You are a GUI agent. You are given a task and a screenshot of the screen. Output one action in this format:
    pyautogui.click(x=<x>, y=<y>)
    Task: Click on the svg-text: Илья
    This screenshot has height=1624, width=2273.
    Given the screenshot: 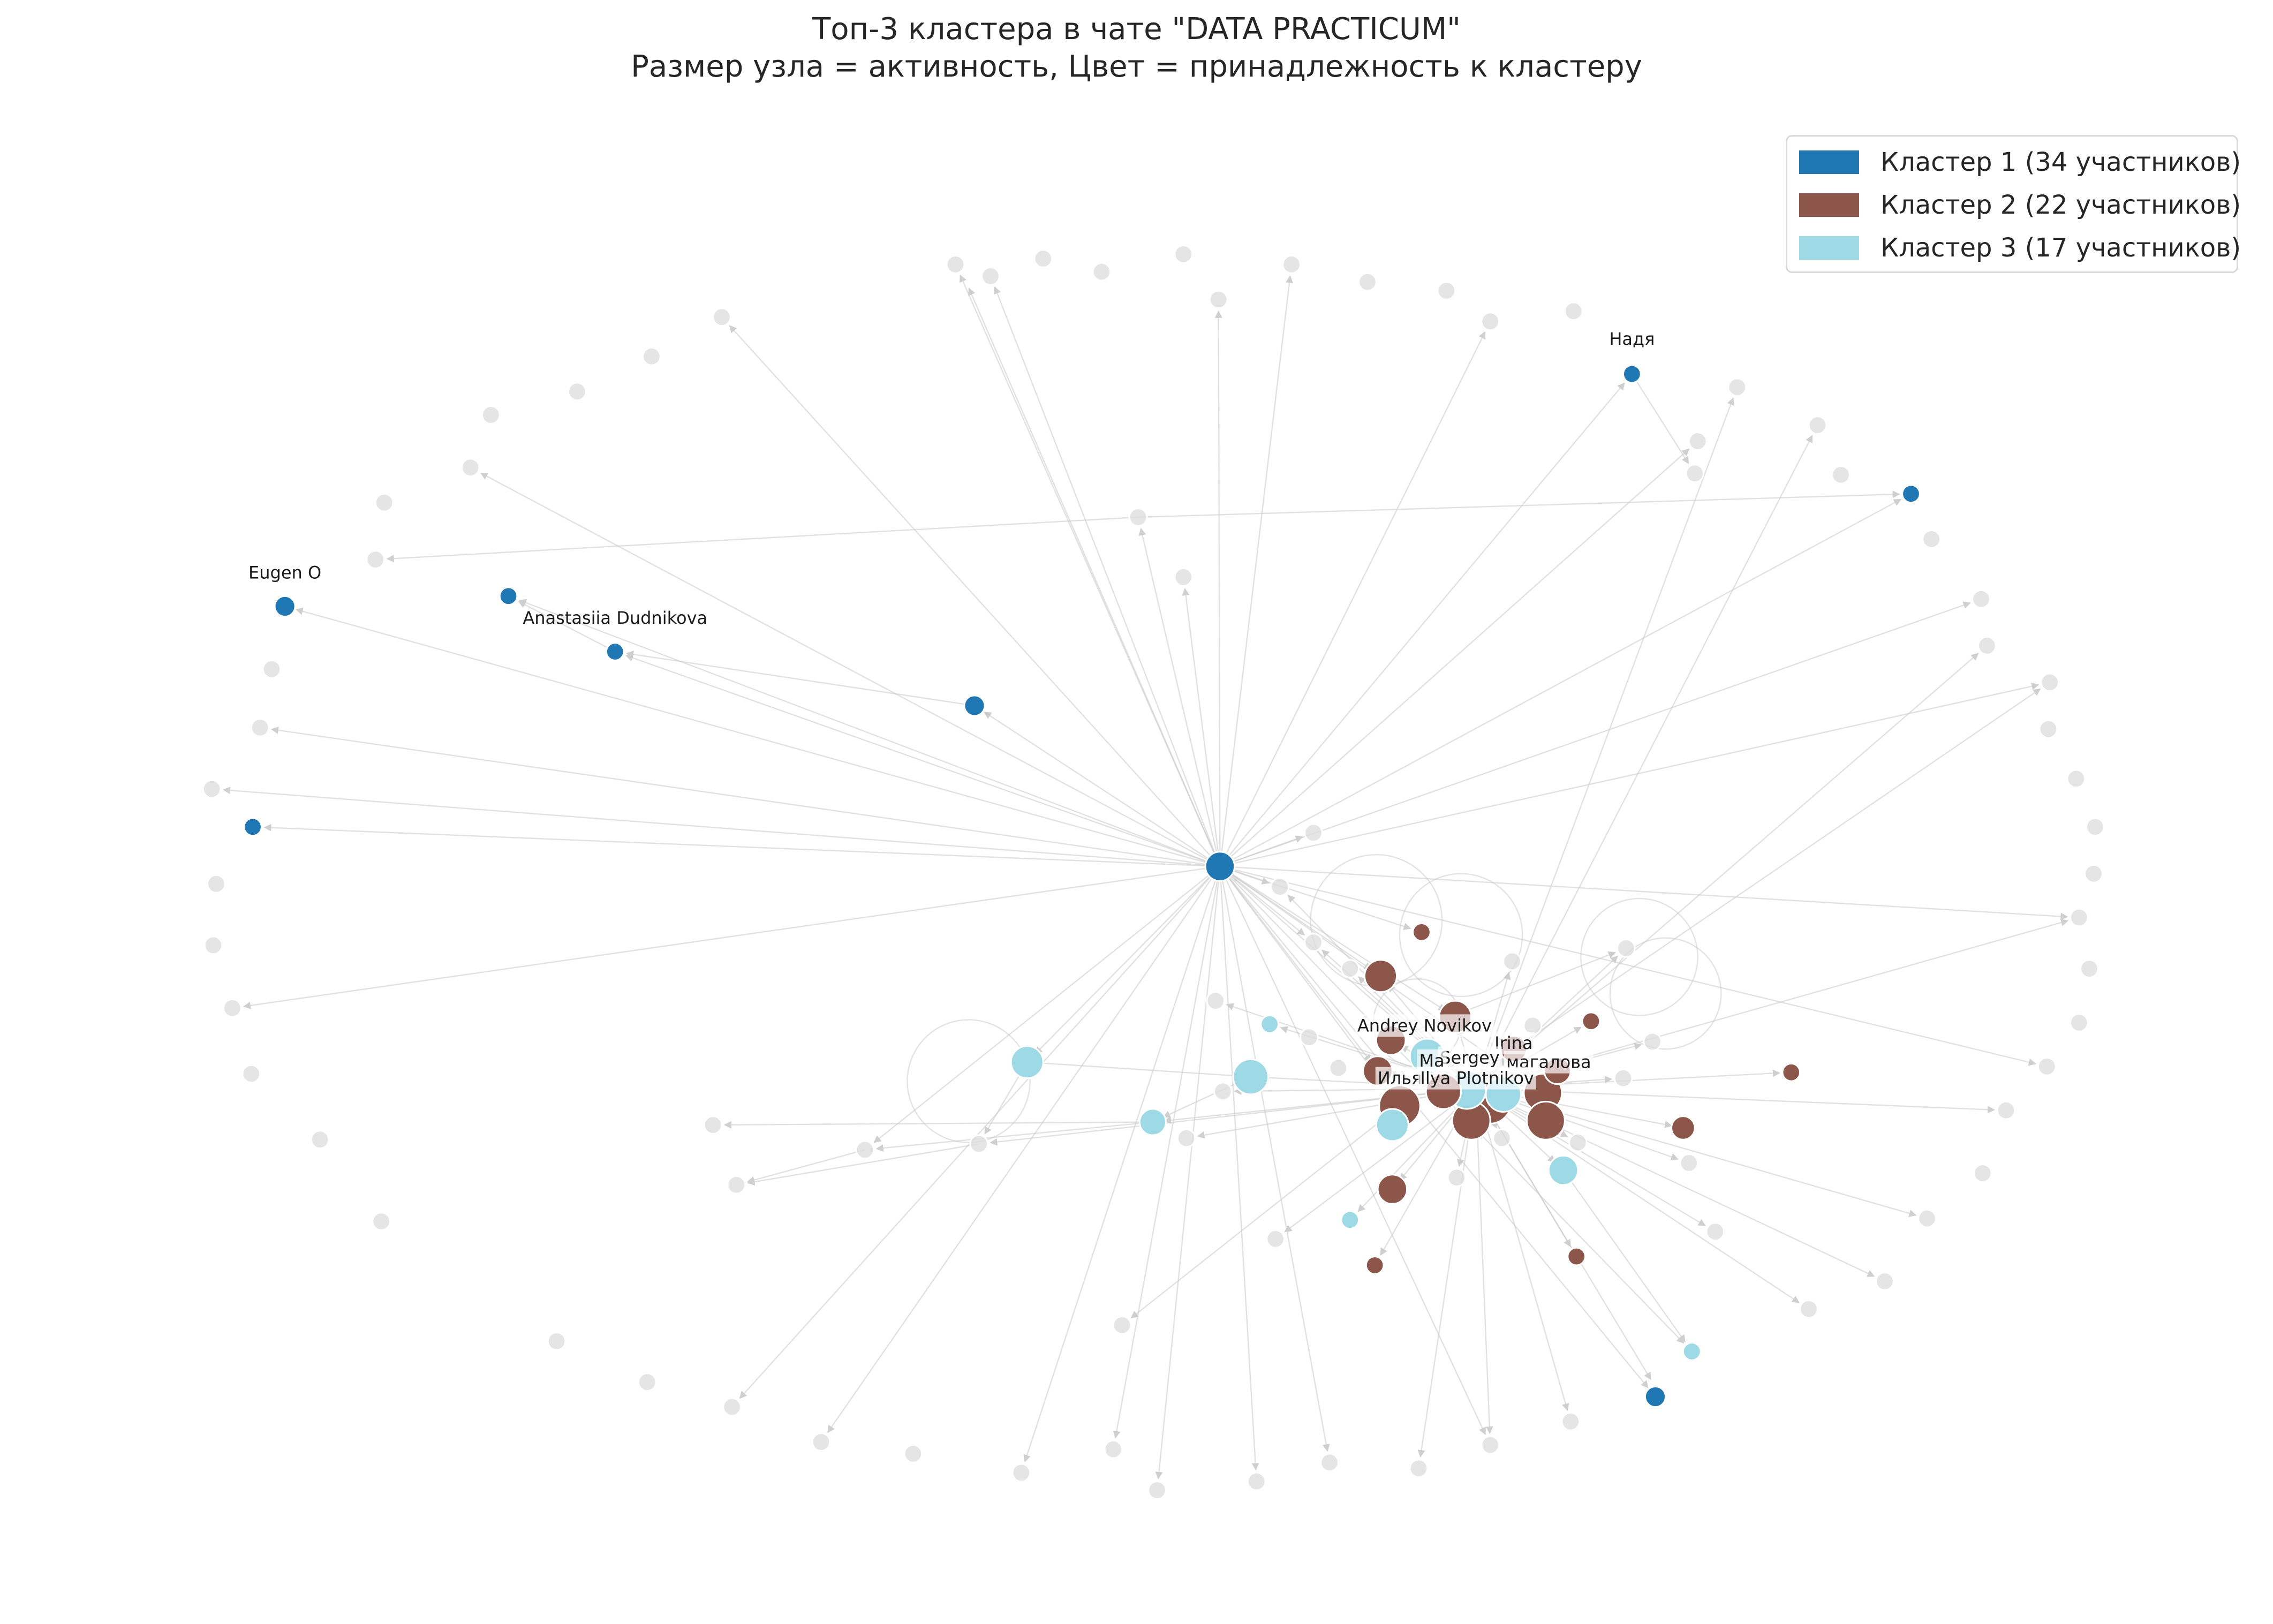 What is the action you would take?
    pyautogui.click(x=1400, y=1078)
    